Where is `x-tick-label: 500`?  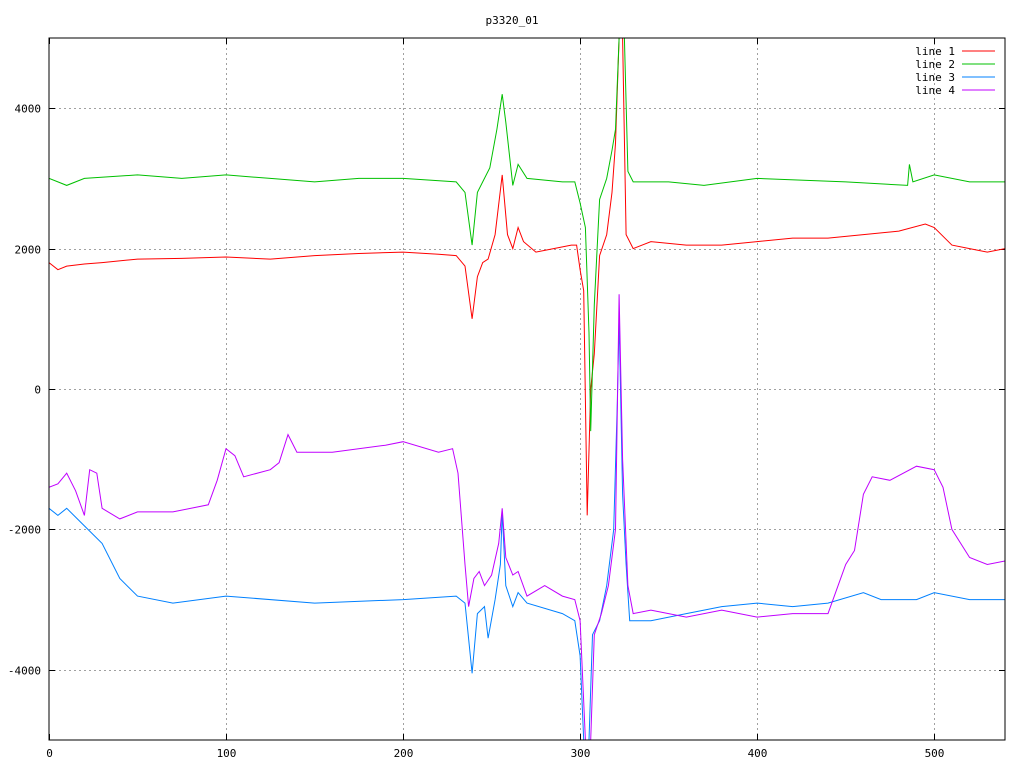 x-tick-label: 500 is located at coordinates (935, 753).